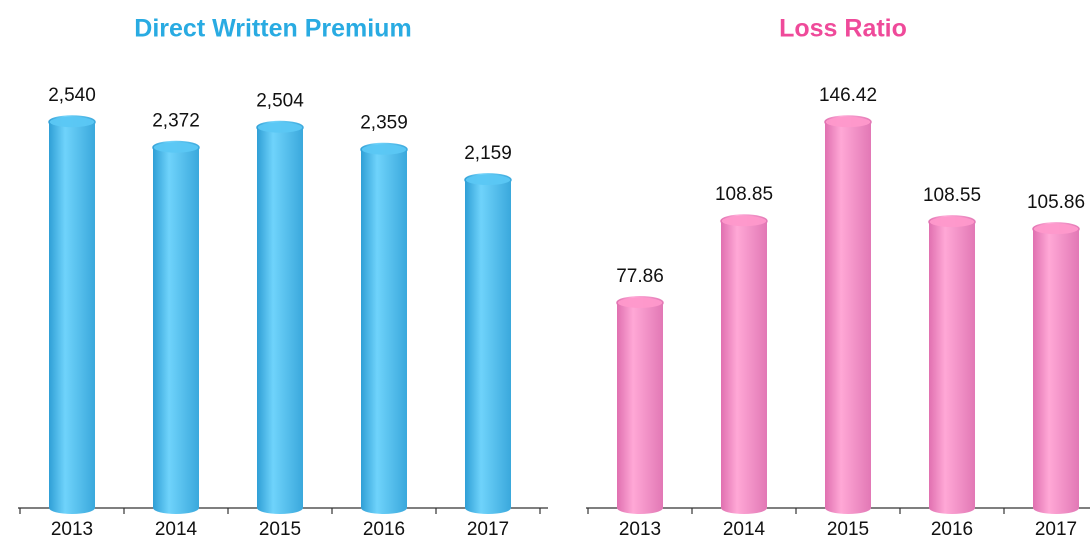  Describe the element at coordinates (952, 195) in the screenshot. I see `value-label: 108.55` at that location.